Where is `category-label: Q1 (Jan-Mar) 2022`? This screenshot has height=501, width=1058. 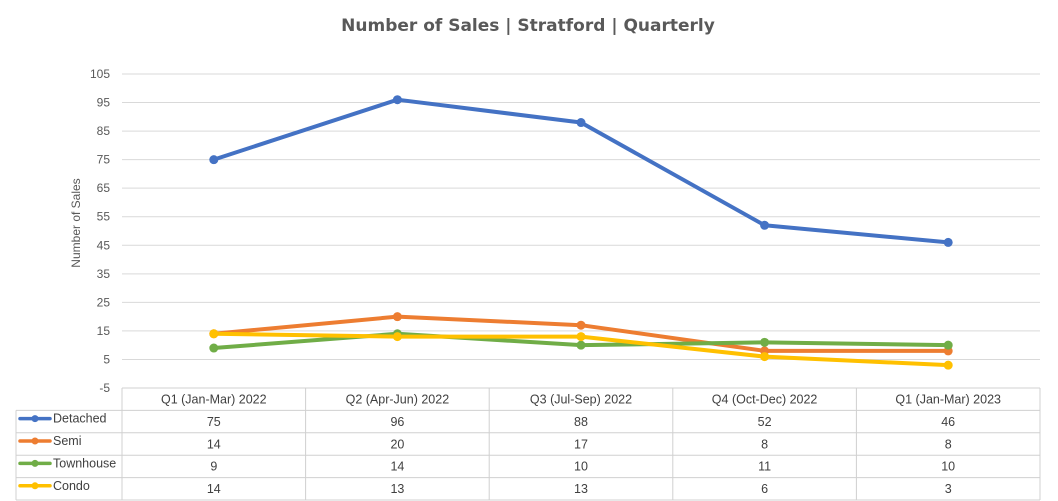 category-label: Q1 (Jan-Mar) 2022 is located at coordinates (214, 400).